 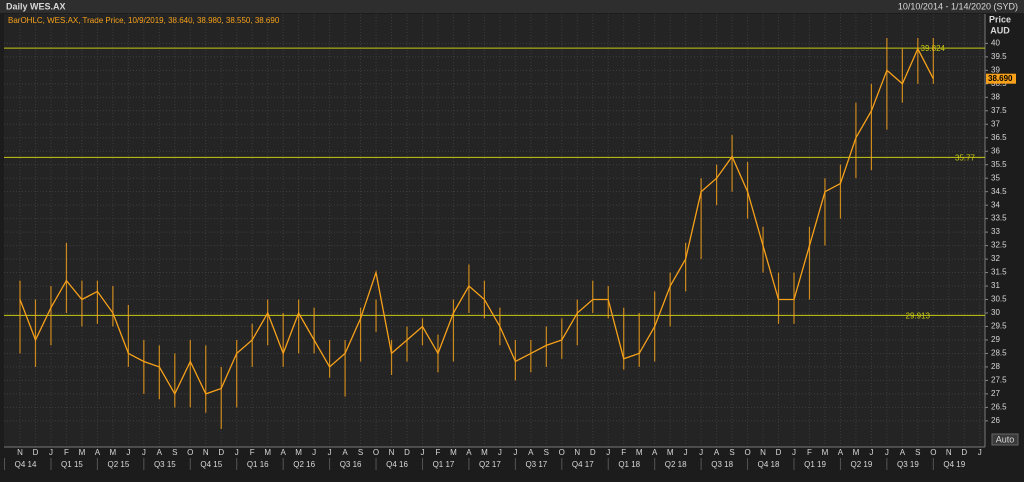 What do you see at coordinates (165, 464) in the screenshot?
I see `quarter-label: Q3 15` at bounding box center [165, 464].